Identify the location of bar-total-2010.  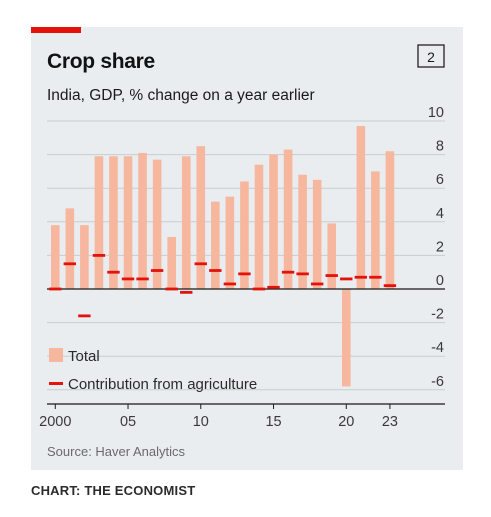
(201, 217).